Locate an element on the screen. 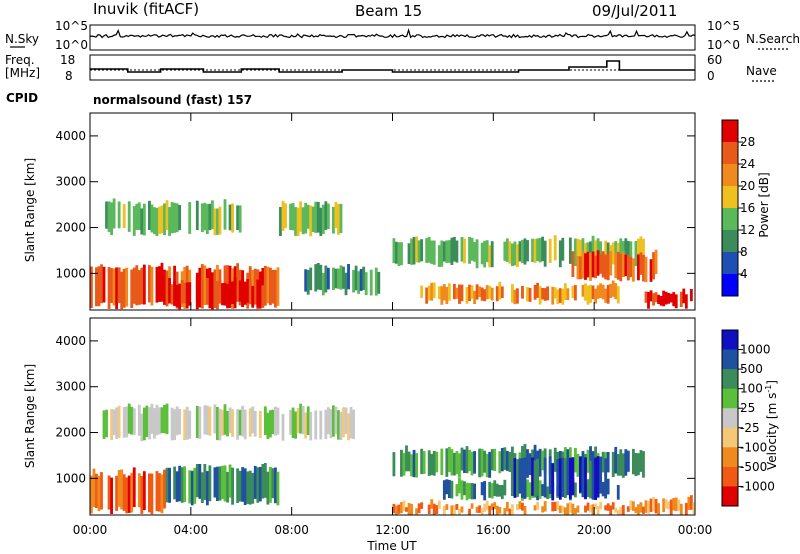 The height and width of the screenshot is (554, 800). nsky-panel is located at coordinates (392, 37).